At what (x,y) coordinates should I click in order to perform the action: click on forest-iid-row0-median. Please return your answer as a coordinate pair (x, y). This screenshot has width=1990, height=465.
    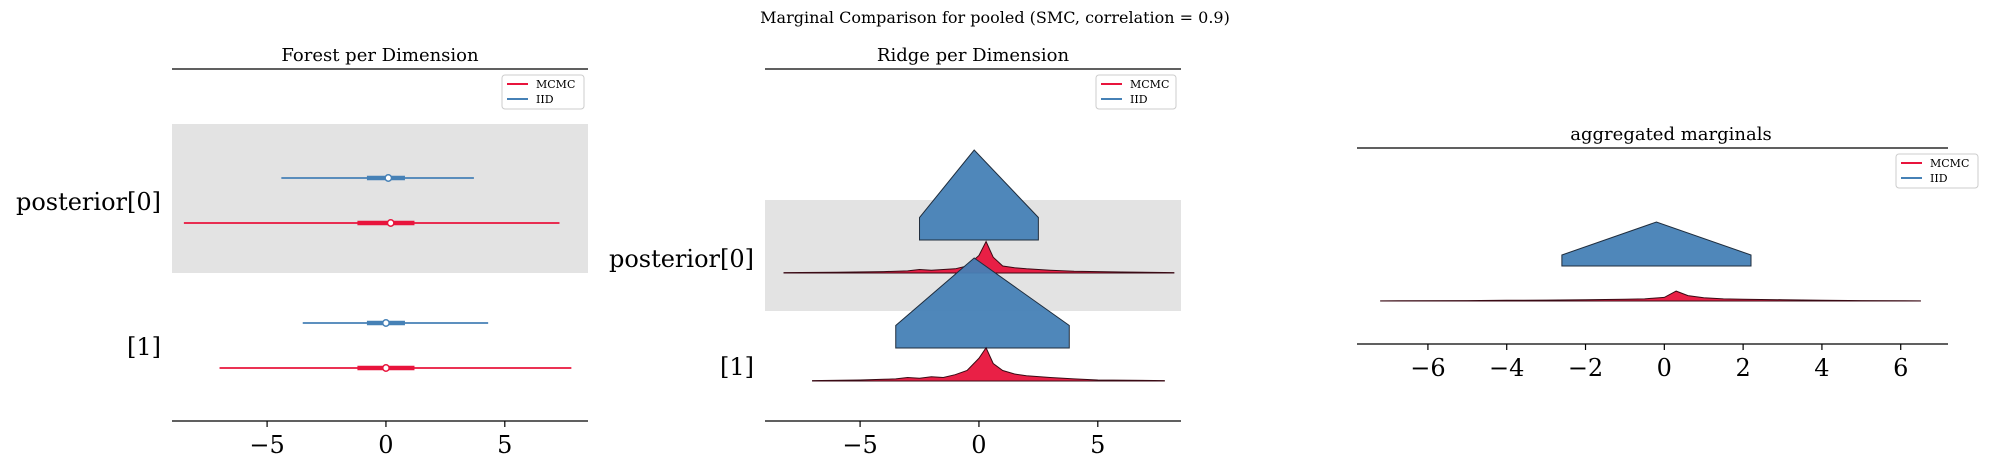
    Looking at the image, I should click on (388, 178).